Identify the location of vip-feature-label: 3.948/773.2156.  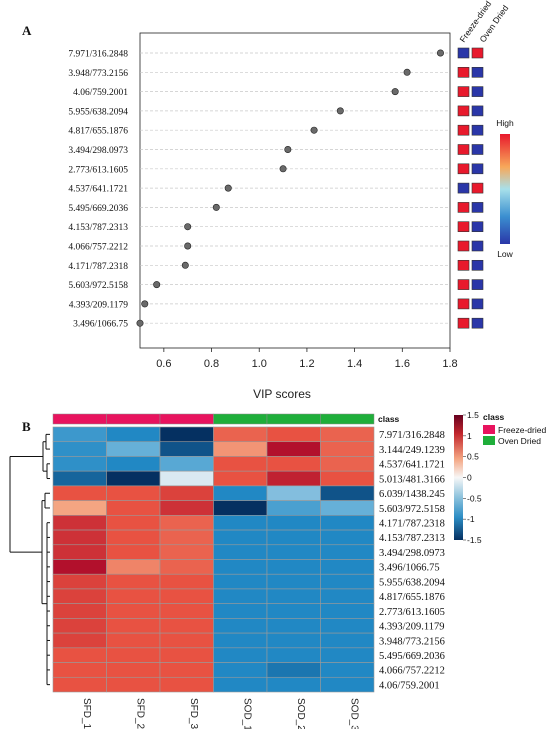
(98, 74).